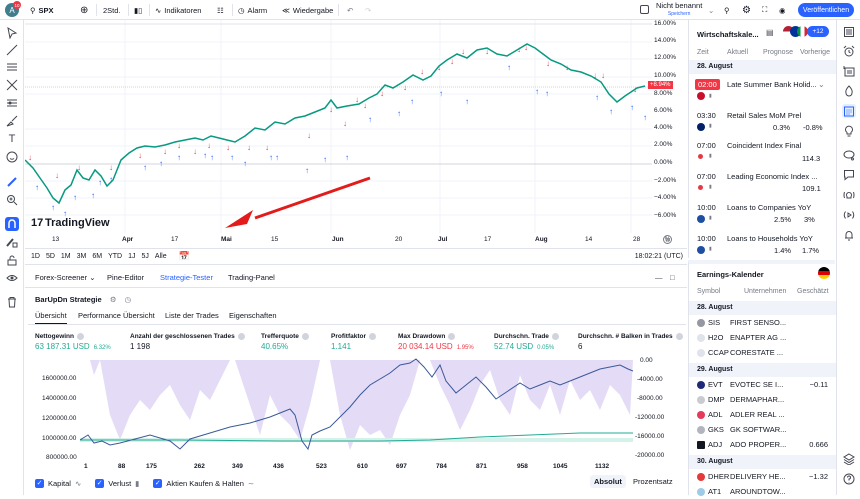  Describe the element at coordinates (50, 256) in the screenshot. I see `range-5d: 5D` at that location.